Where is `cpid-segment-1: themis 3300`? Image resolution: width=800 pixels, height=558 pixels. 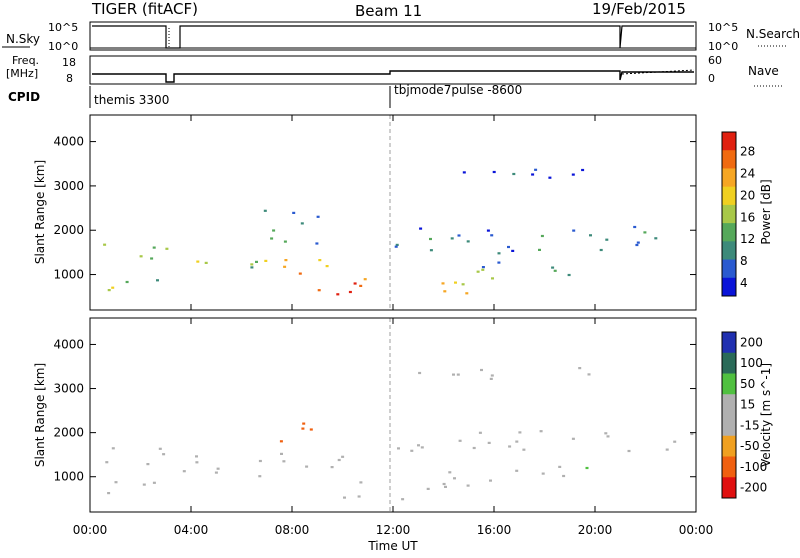
cpid-segment-1: themis 3300 is located at coordinates (131, 100).